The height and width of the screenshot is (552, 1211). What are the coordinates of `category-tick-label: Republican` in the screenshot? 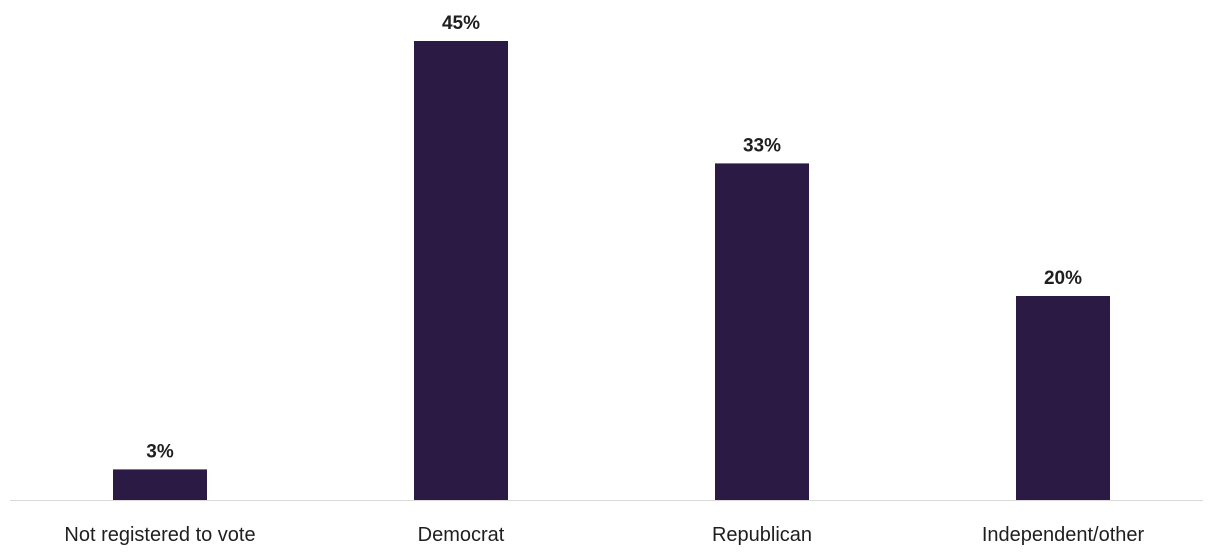 It's located at (762, 535).